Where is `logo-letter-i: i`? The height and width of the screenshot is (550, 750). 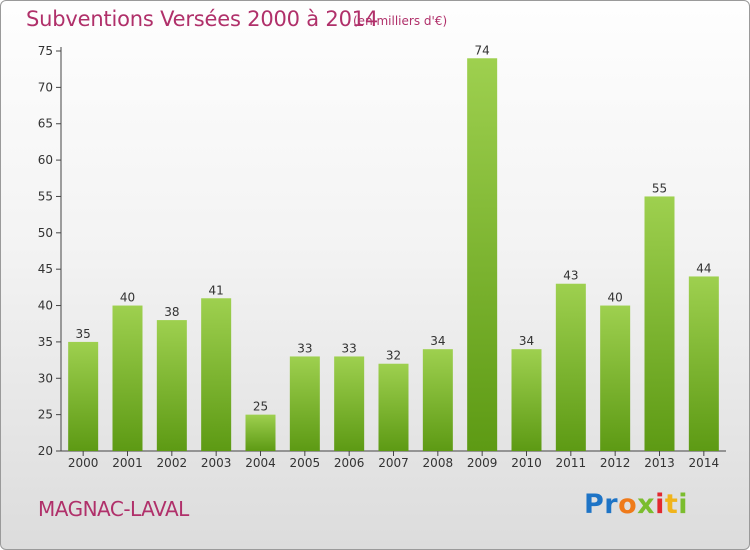
logo-letter-i: i is located at coordinates (660, 504).